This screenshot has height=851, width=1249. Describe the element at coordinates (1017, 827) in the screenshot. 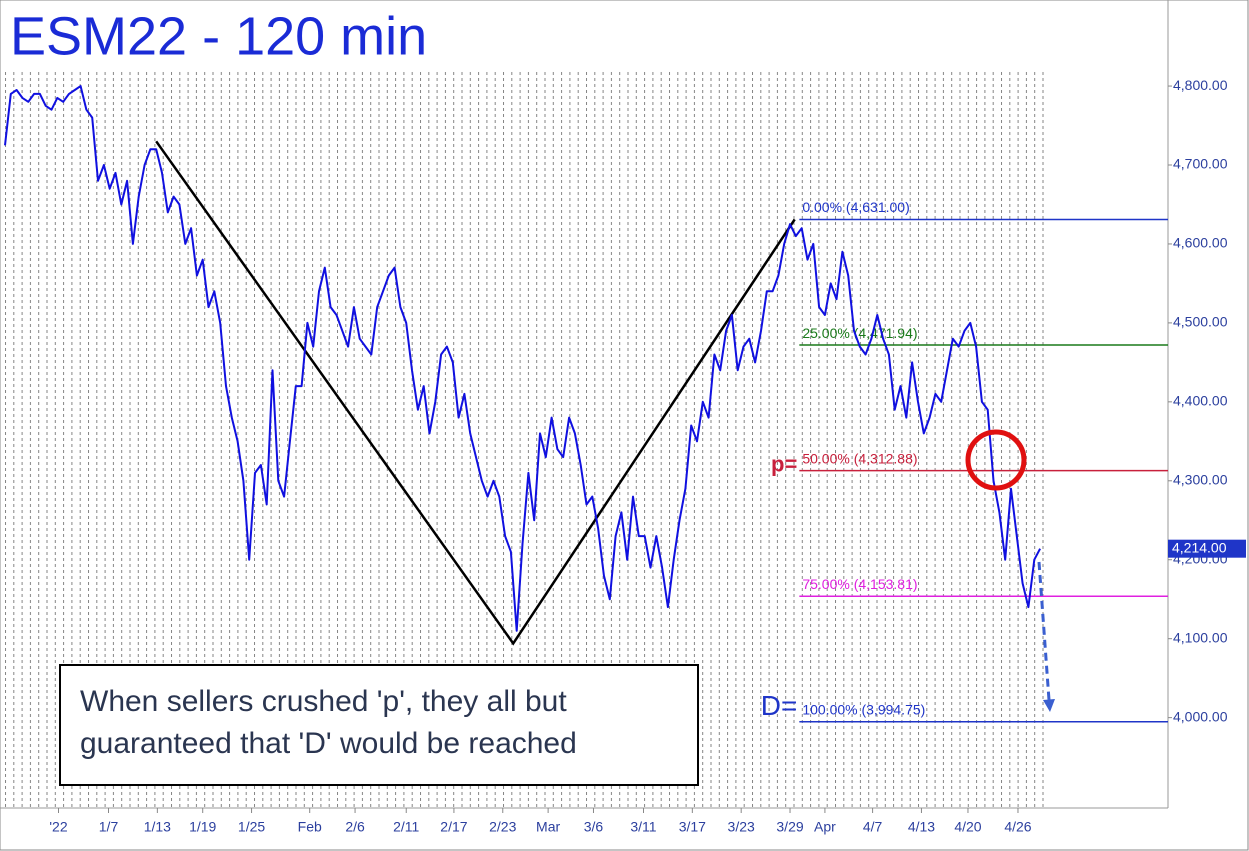

I see `x-tick-label: 4/26` at that location.